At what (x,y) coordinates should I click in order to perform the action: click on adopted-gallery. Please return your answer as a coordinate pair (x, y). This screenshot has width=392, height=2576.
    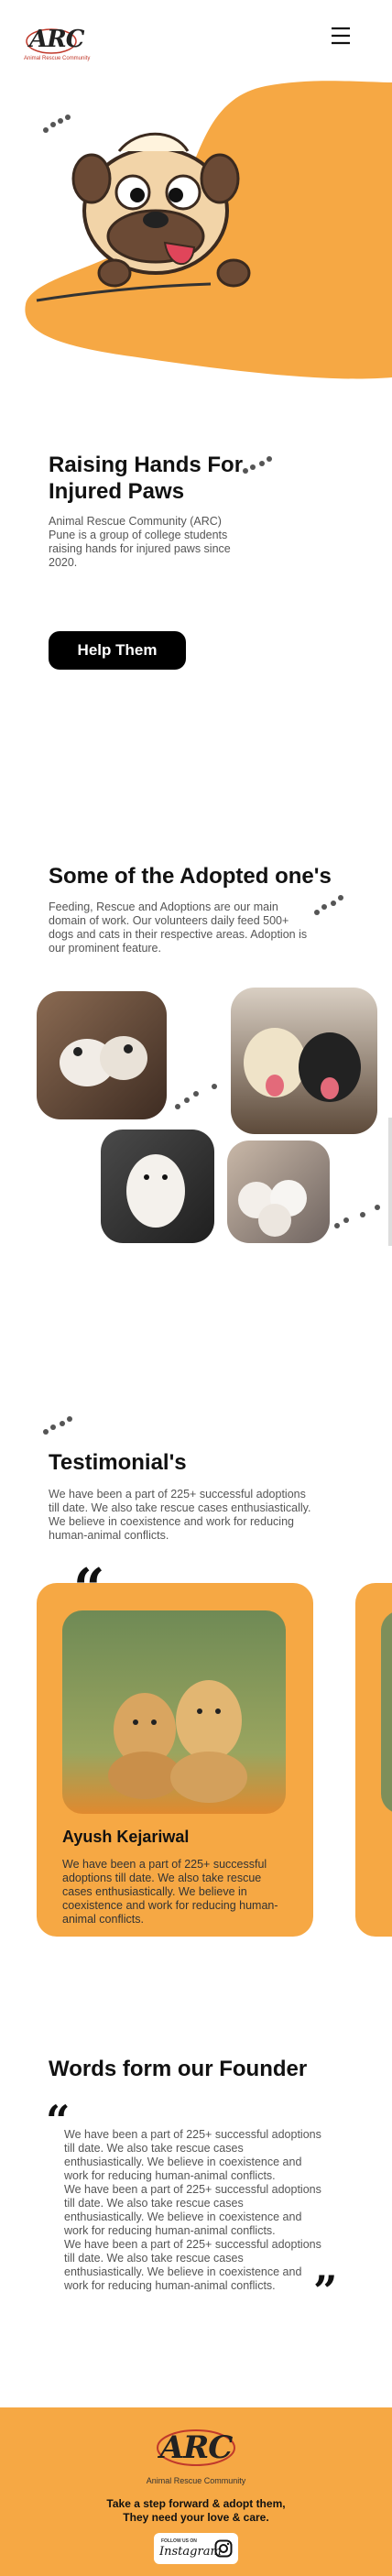
    Looking at the image, I should click on (214, 1117).